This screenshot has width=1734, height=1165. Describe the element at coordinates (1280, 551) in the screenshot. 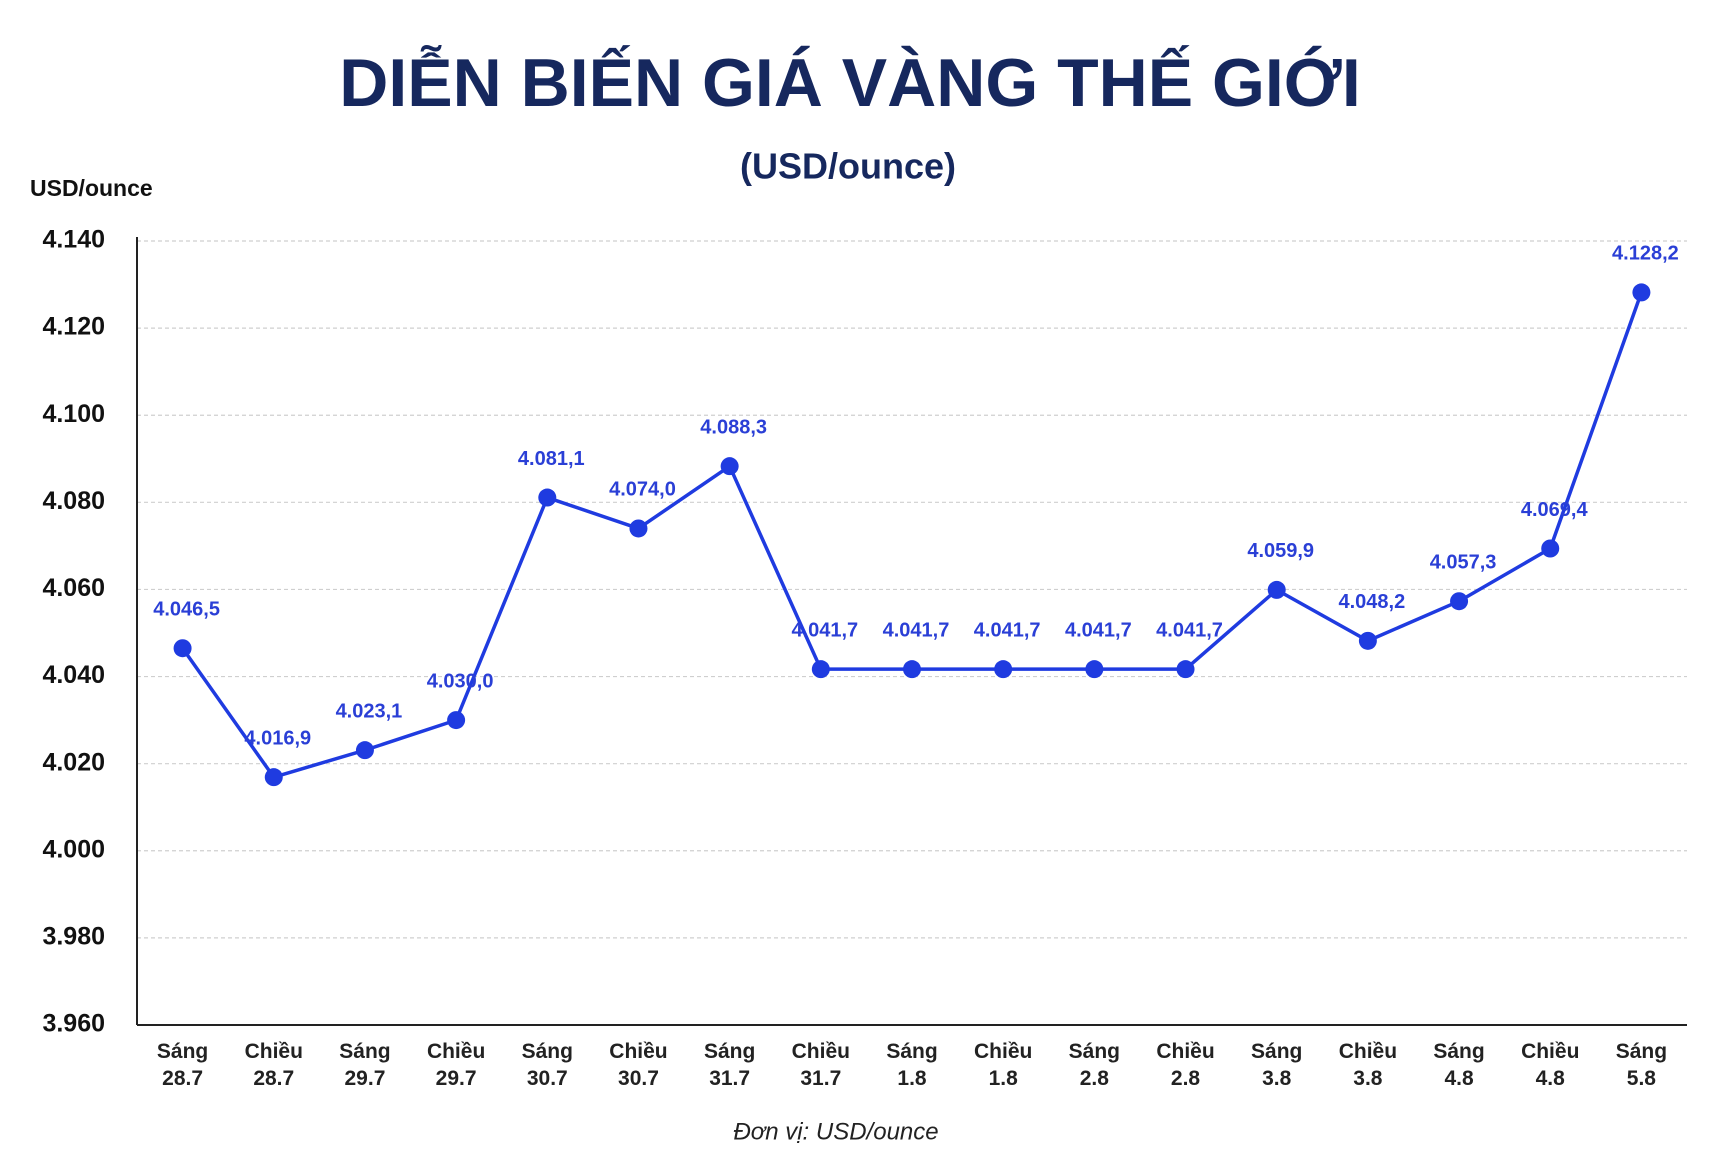

I see `value-label: 4.059,9` at that location.